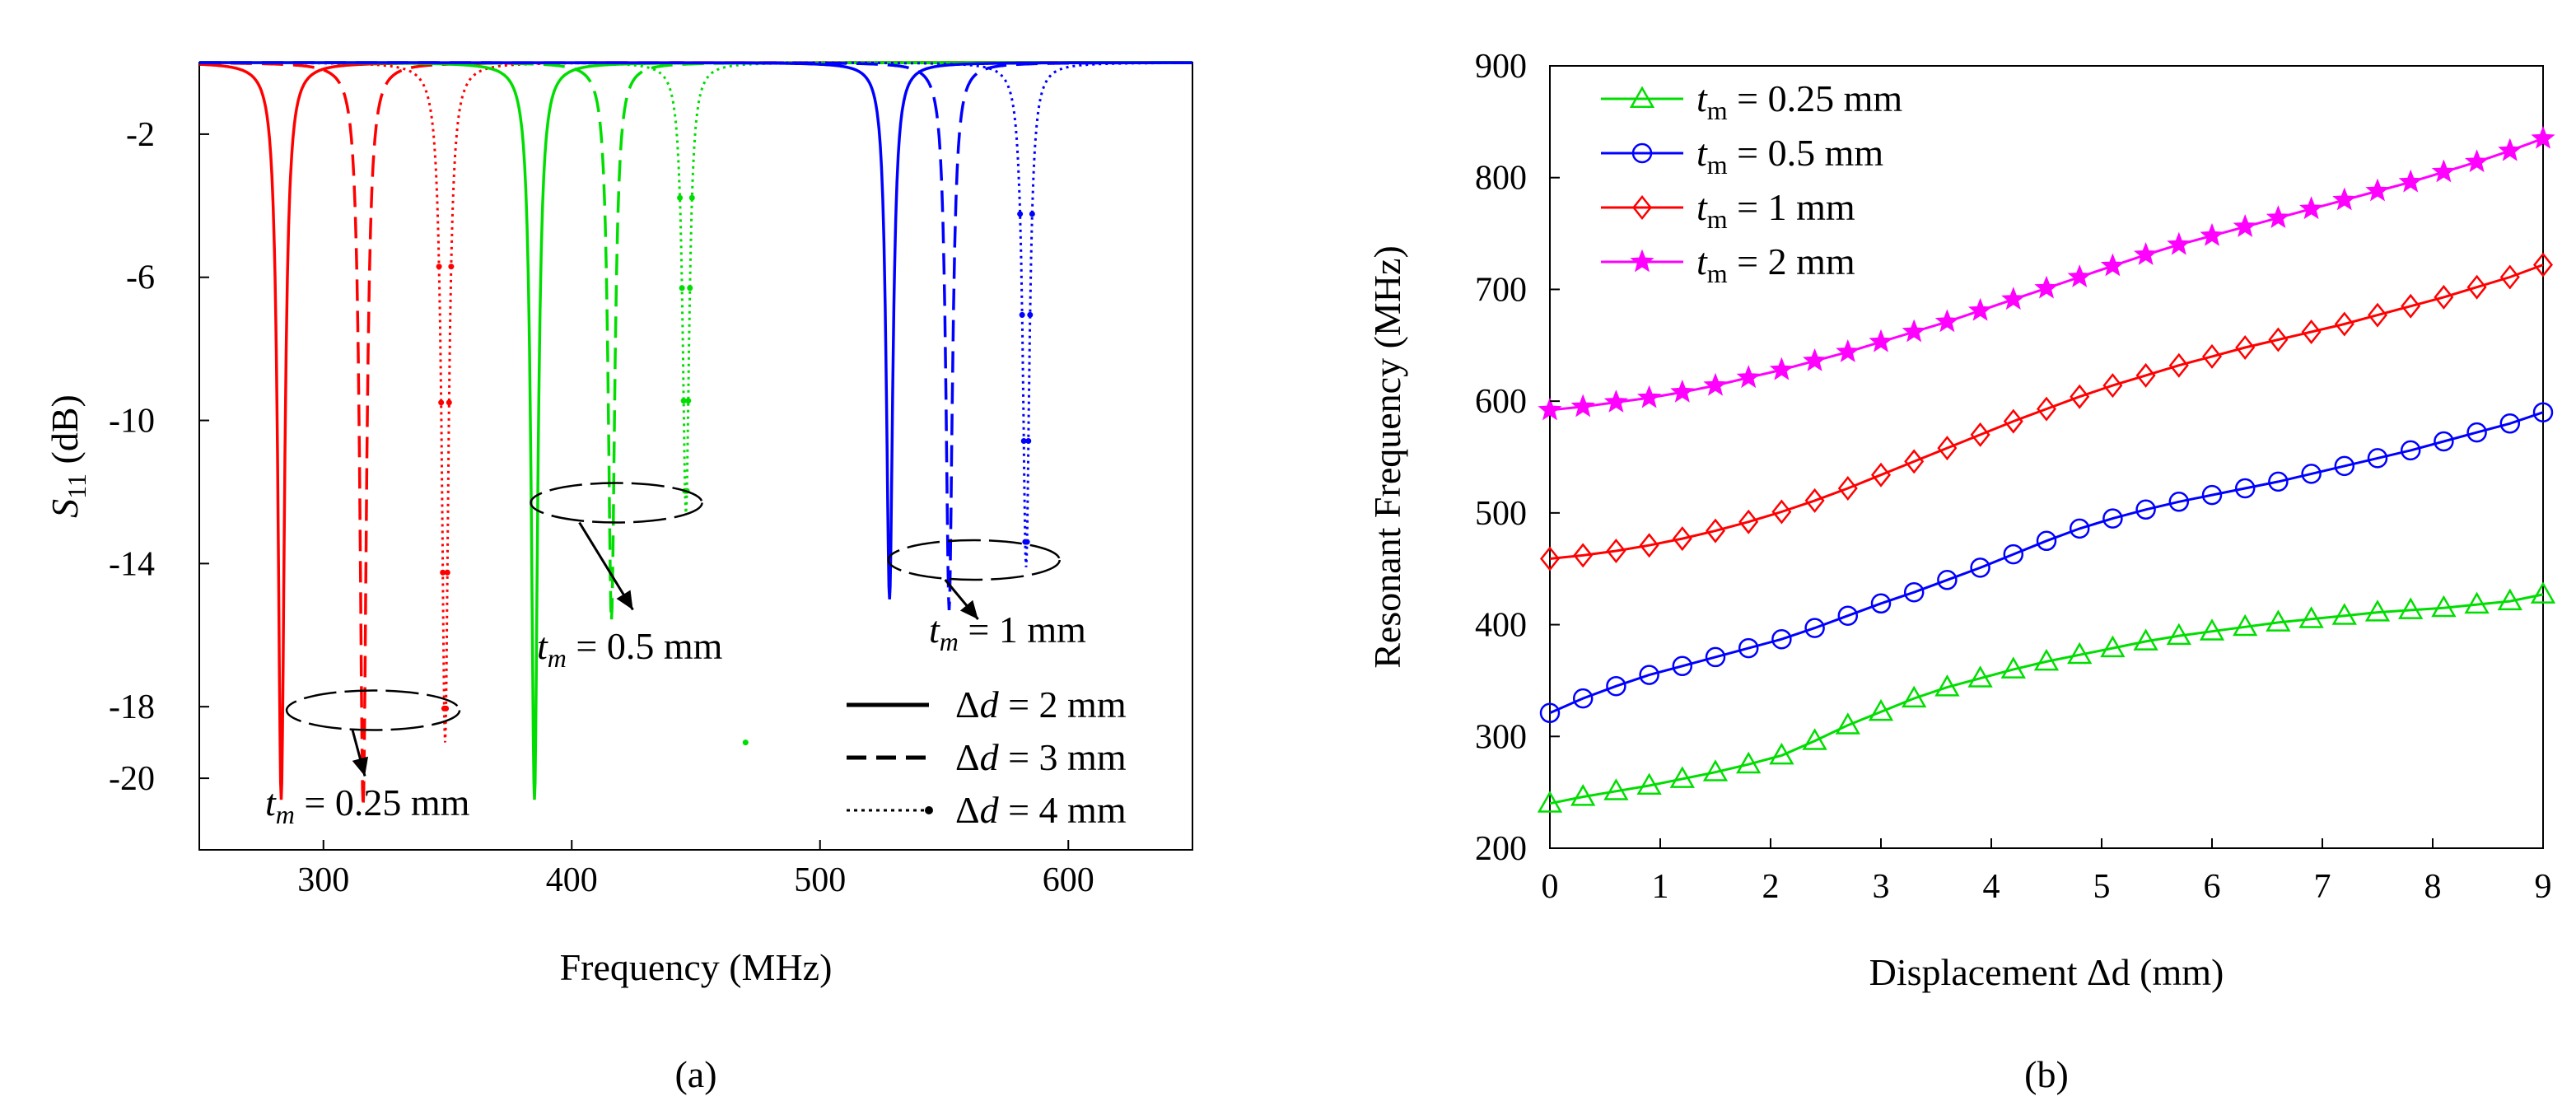 This screenshot has width=2576, height=1115. What do you see at coordinates (1068, 880) in the screenshot?
I see `plot-a-x-tick-label: 600` at bounding box center [1068, 880].